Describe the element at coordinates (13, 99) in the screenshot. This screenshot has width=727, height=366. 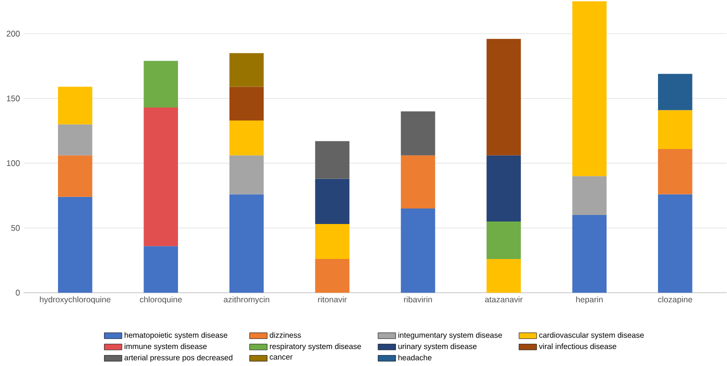
I see `y-tick-label: 150` at that location.